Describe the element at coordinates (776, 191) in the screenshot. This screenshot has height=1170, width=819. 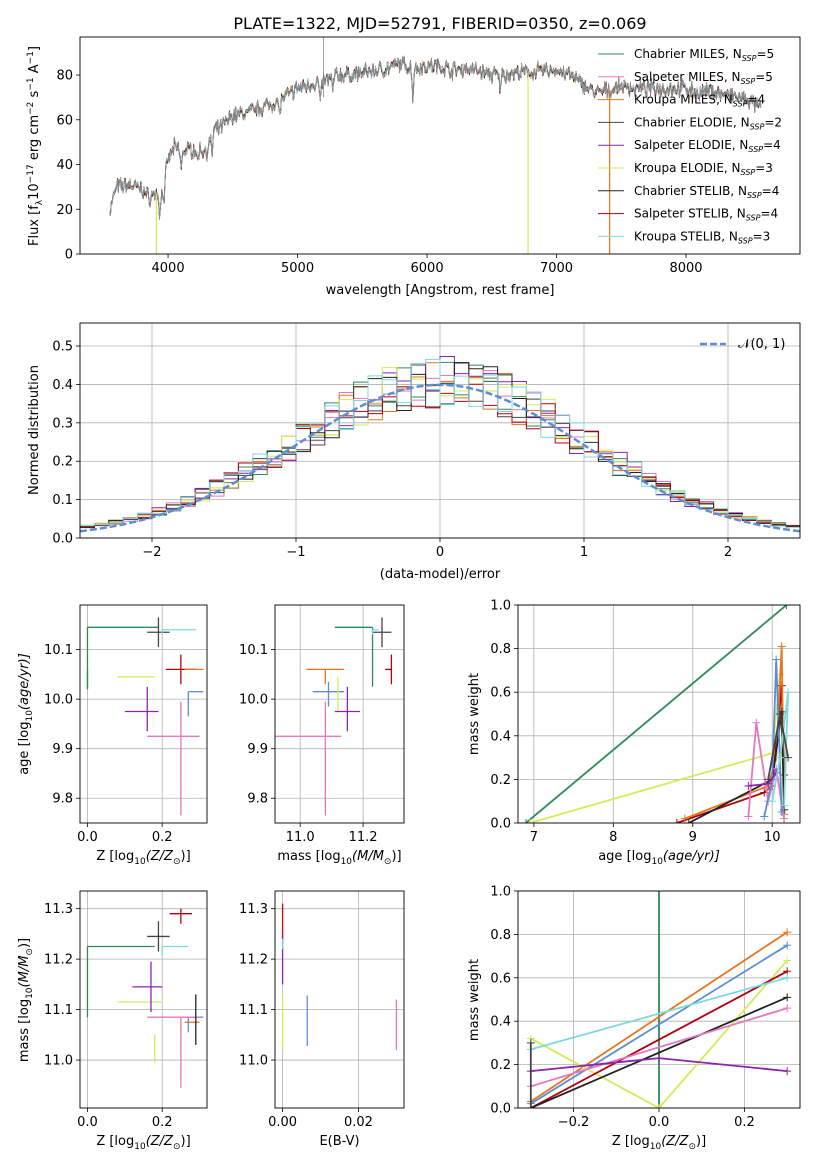
I see `label-part: 4` at that location.